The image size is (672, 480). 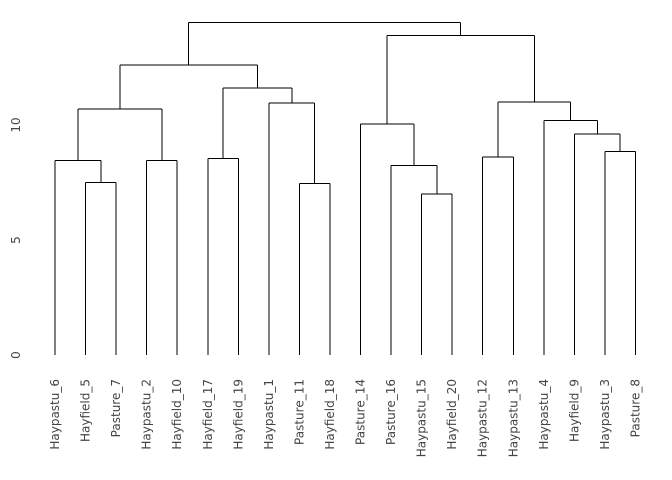 What do you see at coordinates (422, 418) in the screenshot?
I see `leaf-label: Haypastu_15` at bounding box center [422, 418].